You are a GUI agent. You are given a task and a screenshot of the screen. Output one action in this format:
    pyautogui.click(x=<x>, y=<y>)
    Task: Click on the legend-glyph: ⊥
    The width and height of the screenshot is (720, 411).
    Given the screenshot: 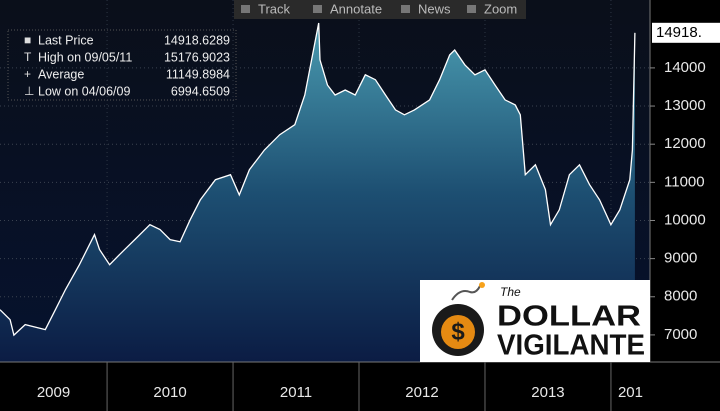 What is the action you would take?
    pyautogui.click(x=29, y=91)
    